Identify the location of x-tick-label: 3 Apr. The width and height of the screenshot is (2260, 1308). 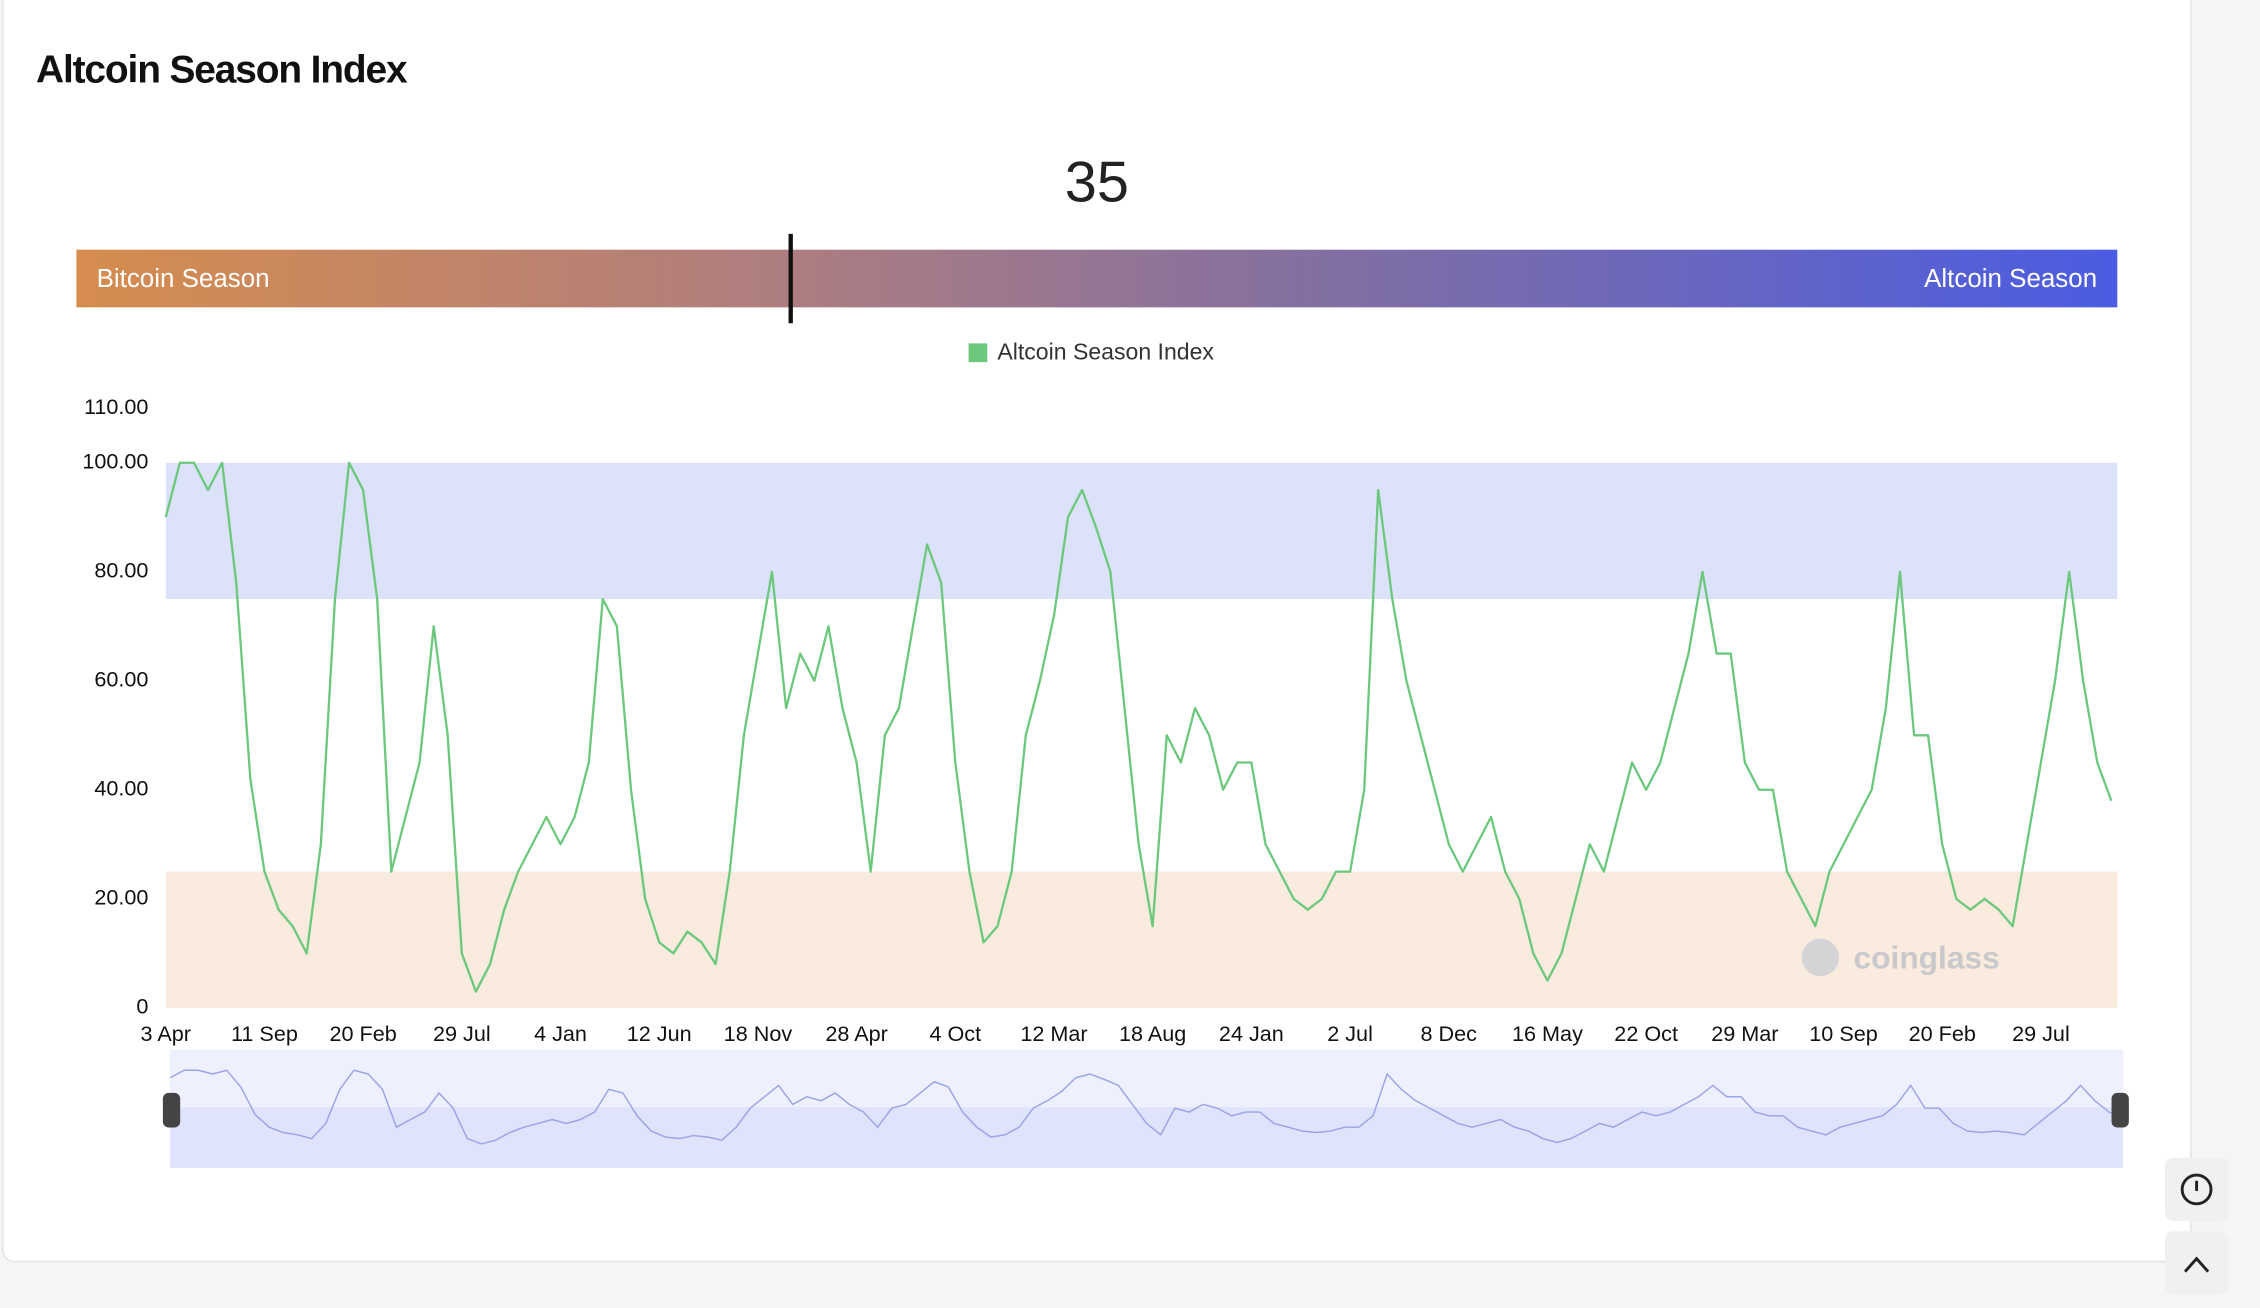
(166, 1033).